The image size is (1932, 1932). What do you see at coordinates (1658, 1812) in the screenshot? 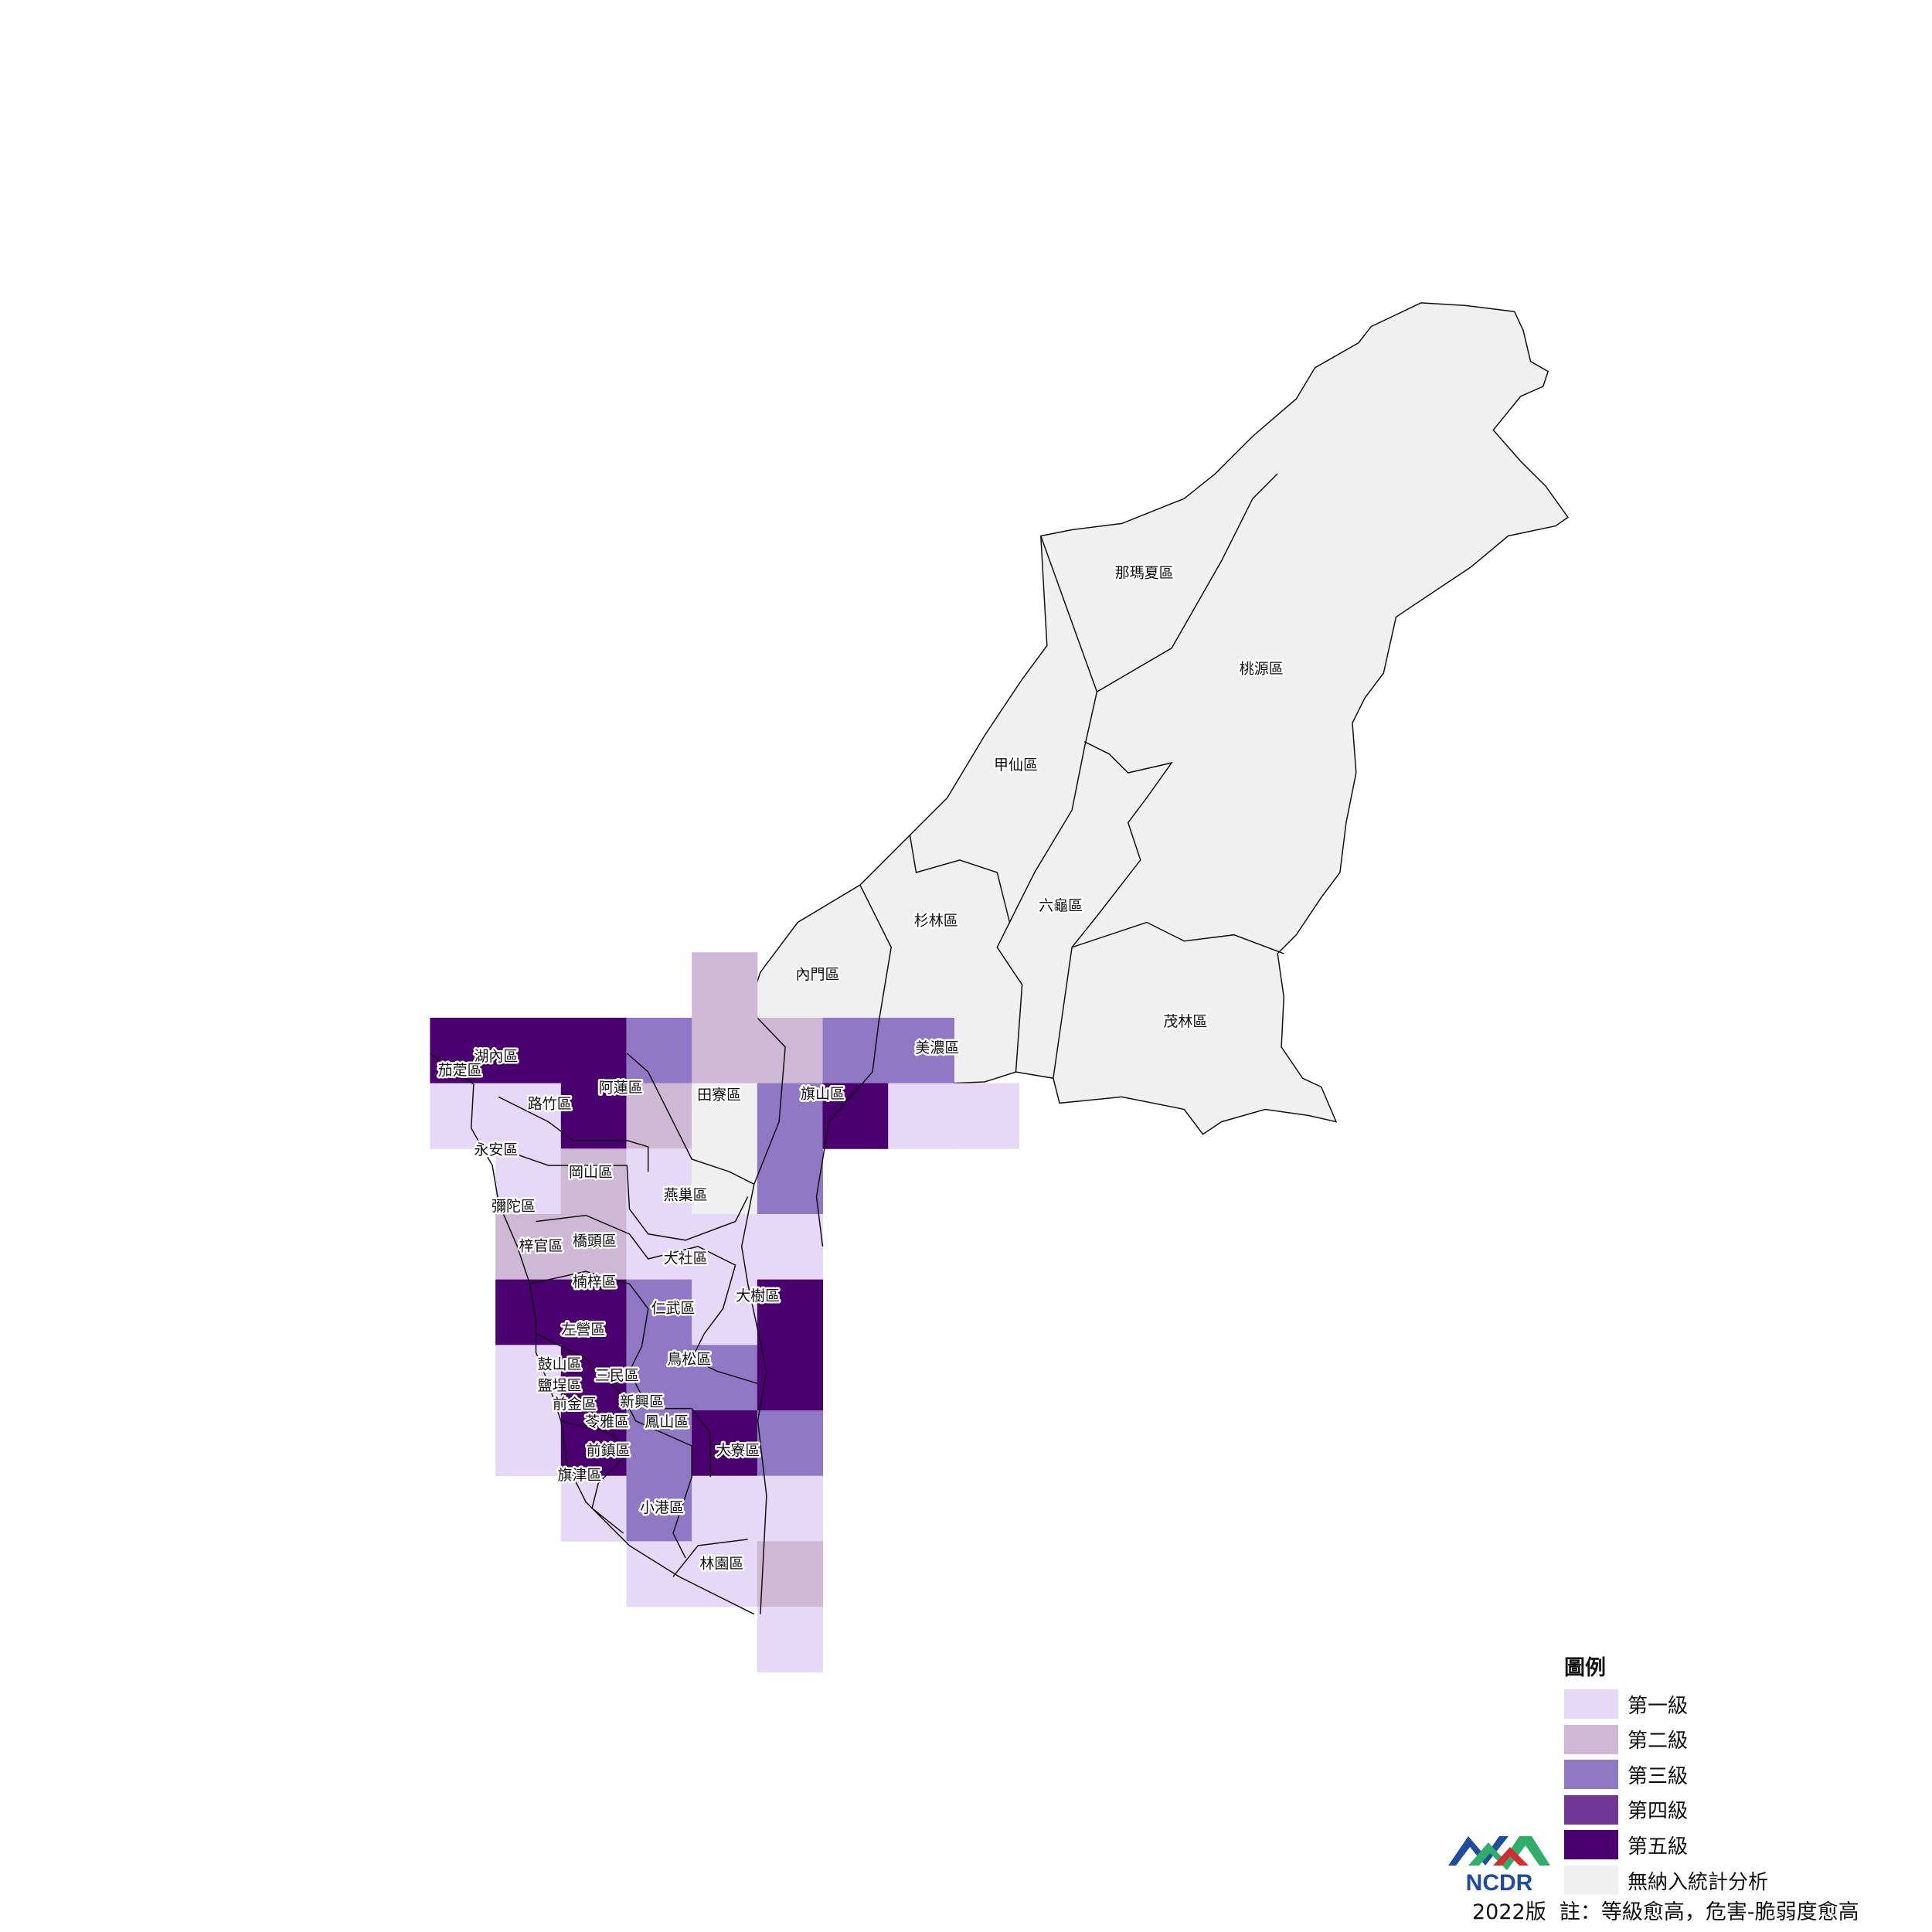
I see `legend-label: 第四級` at bounding box center [1658, 1812].